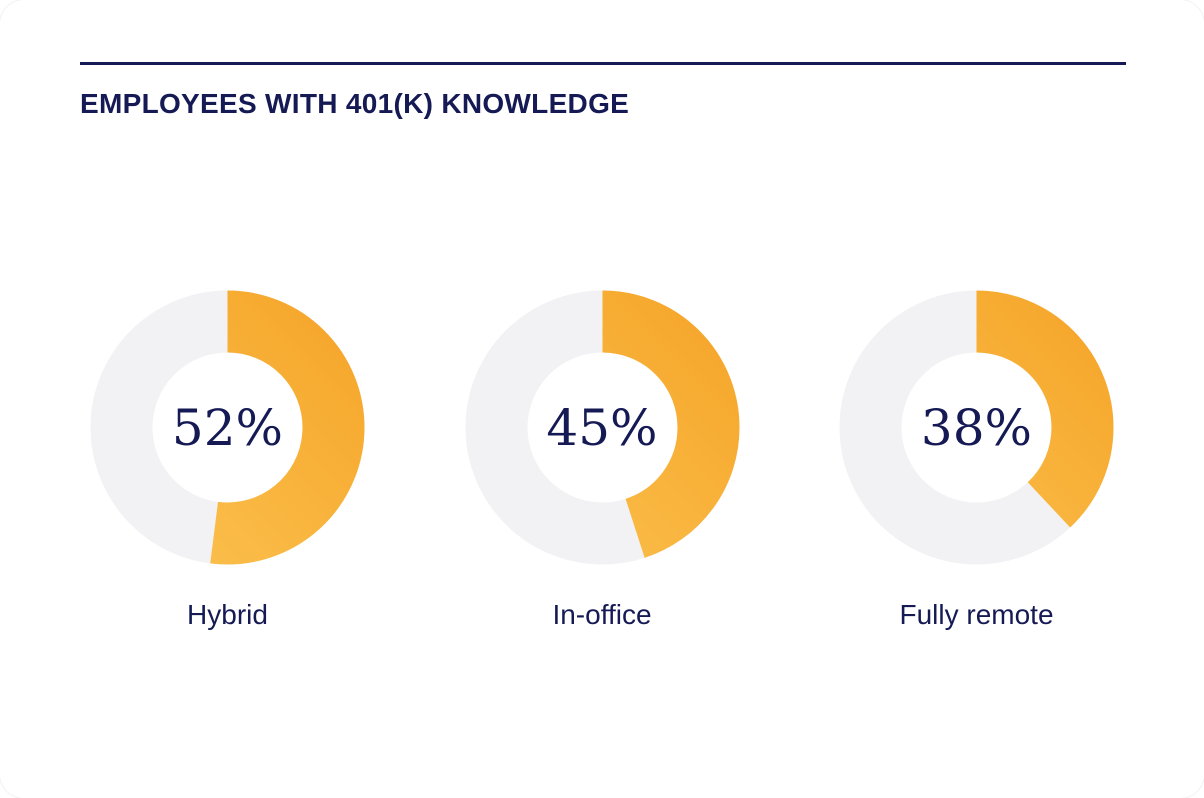  I want to click on donut-category-label: In-office, so click(602, 614).